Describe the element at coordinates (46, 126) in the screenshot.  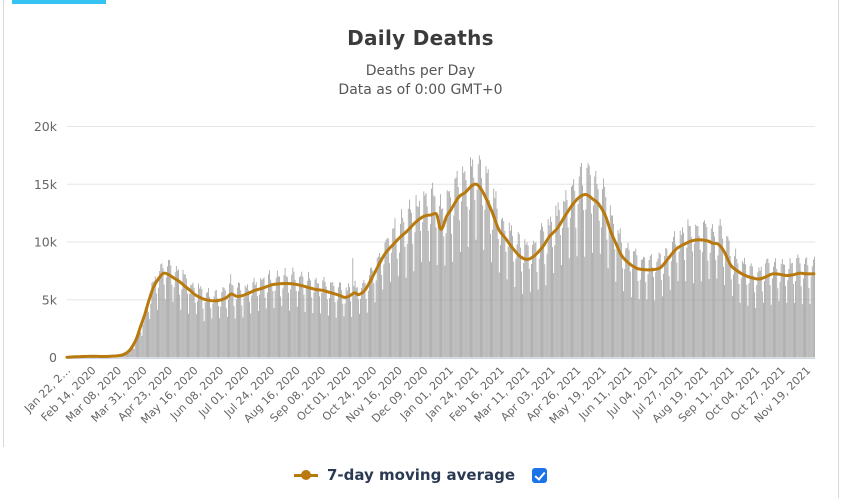
I see `svg-text: 20k` at that location.